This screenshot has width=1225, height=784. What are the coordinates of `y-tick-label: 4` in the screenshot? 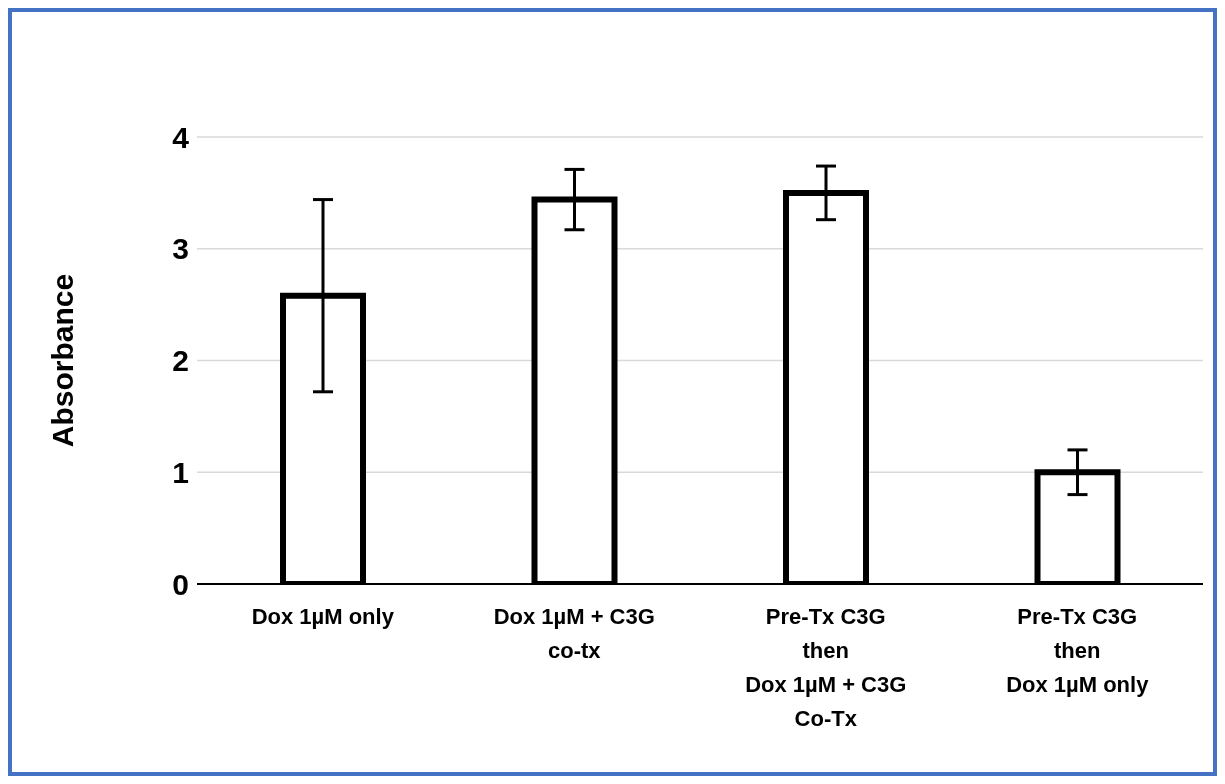 It's located at (181, 137).